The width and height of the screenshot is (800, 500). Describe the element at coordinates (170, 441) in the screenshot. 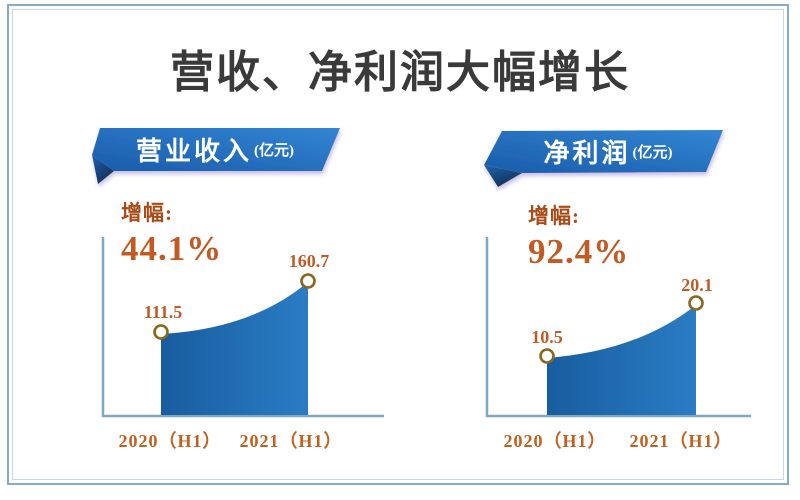

I see `revenue-xlabel-2020: 2020（H1）` at that location.